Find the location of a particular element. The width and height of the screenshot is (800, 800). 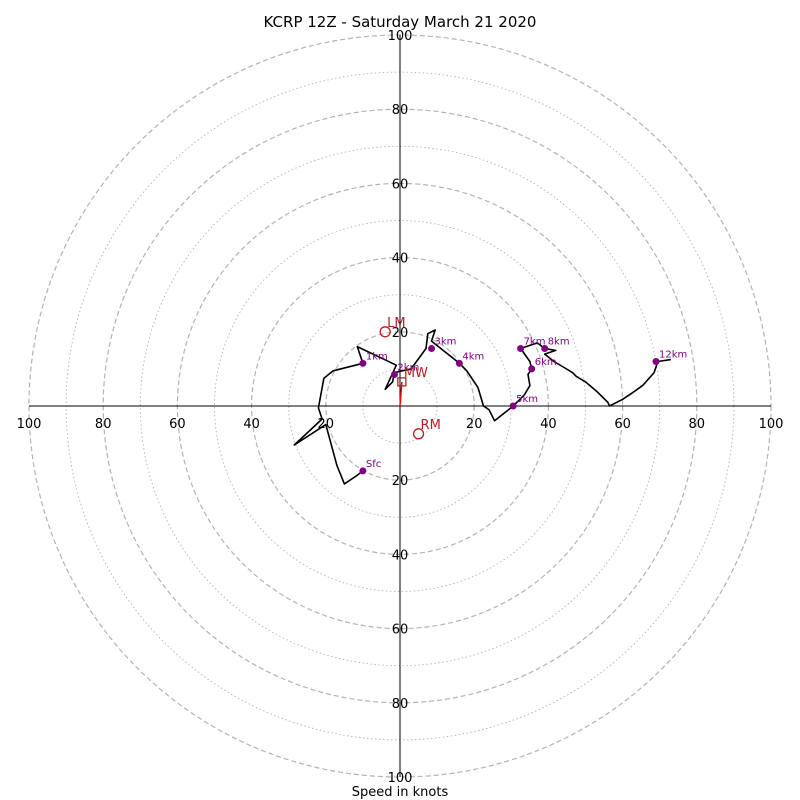

storm-motion-label: LM is located at coordinates (396, 323).